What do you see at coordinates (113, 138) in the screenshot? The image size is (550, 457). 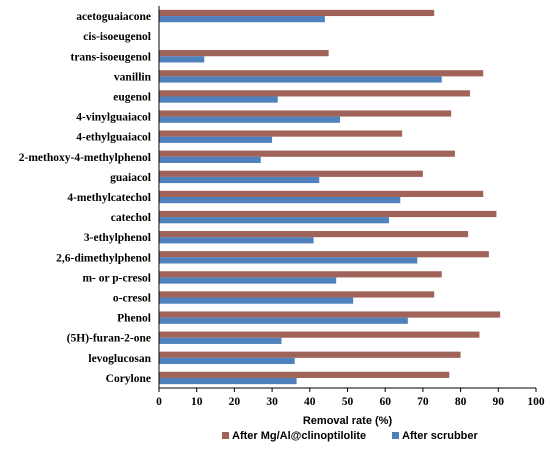 I see `category-label: 4-ethylguaiacol` at bounding box center [113, 138].